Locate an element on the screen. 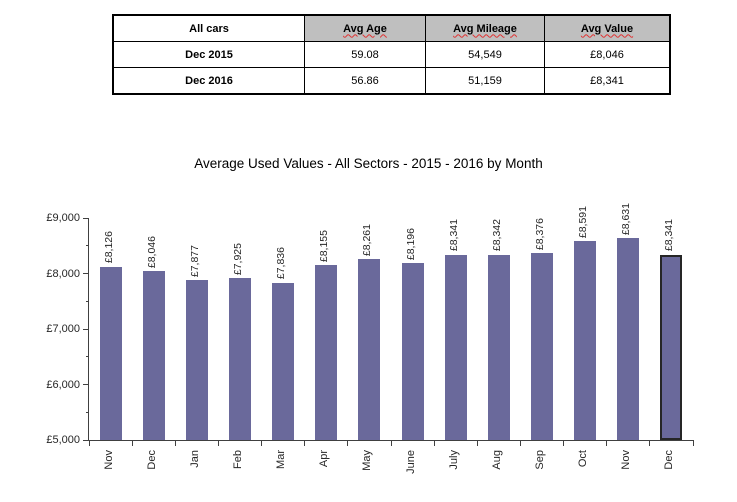  bar-value-label: £8,376 is located at coordinates (540, 233).